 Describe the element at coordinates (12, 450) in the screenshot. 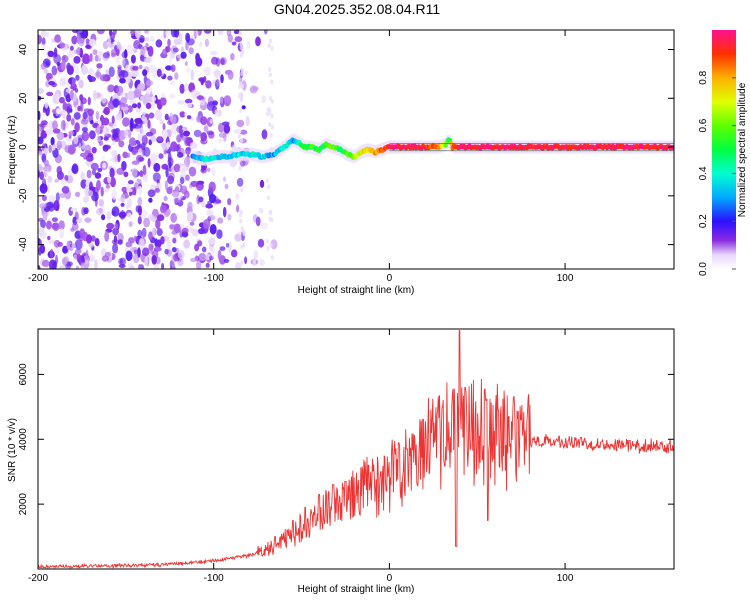

I see `snr-y-label: SNR (10 * v/v)` at that location.